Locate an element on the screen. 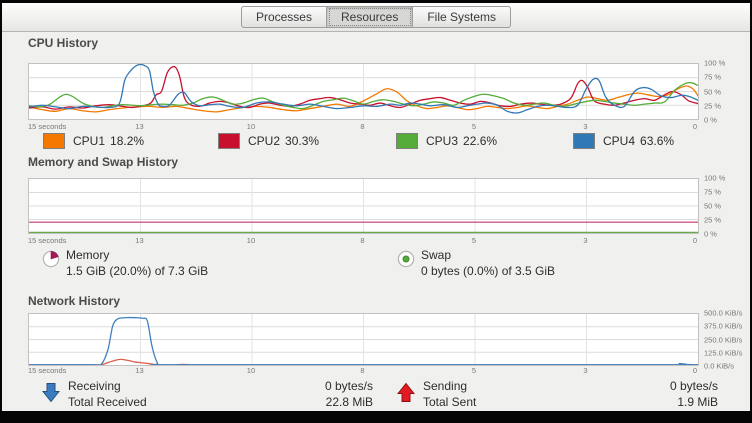 The height and width of the screenshot is (423, 752). net-x-tick: 0 is located at coordinates (694, 370).